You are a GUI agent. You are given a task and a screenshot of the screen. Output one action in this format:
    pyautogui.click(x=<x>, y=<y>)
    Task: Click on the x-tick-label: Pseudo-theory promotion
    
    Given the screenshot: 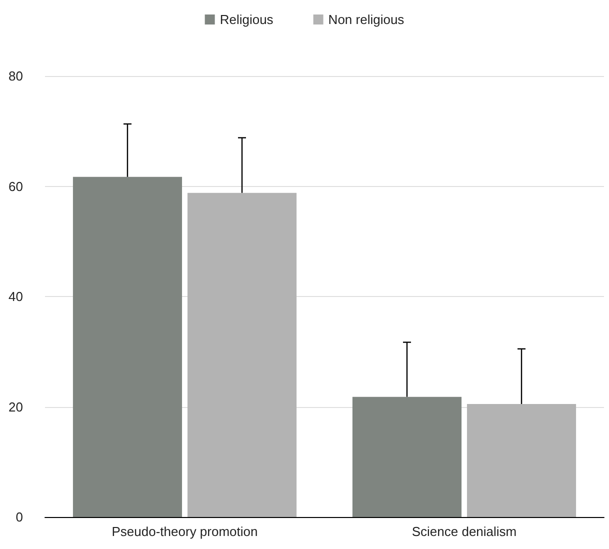 What is the action you would take?
    pyautogui.click(x=185, y=531)
    